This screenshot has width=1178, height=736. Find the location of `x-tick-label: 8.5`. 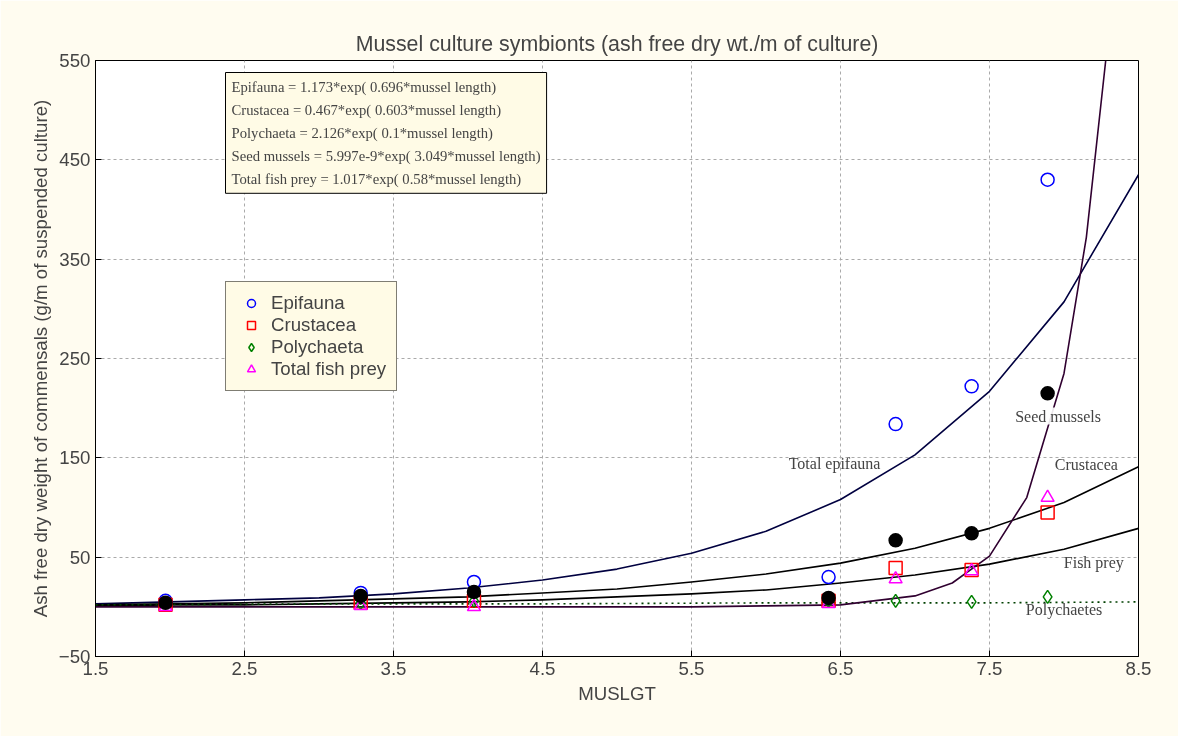

x-tick-label: 8.5 is located at coordinates (1138, 668).